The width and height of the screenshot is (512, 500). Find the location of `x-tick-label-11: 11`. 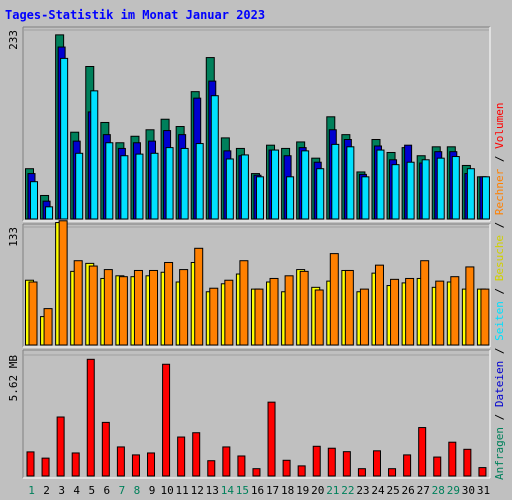

x-tick-label-11: 11 is located at coordinates (182, 490).